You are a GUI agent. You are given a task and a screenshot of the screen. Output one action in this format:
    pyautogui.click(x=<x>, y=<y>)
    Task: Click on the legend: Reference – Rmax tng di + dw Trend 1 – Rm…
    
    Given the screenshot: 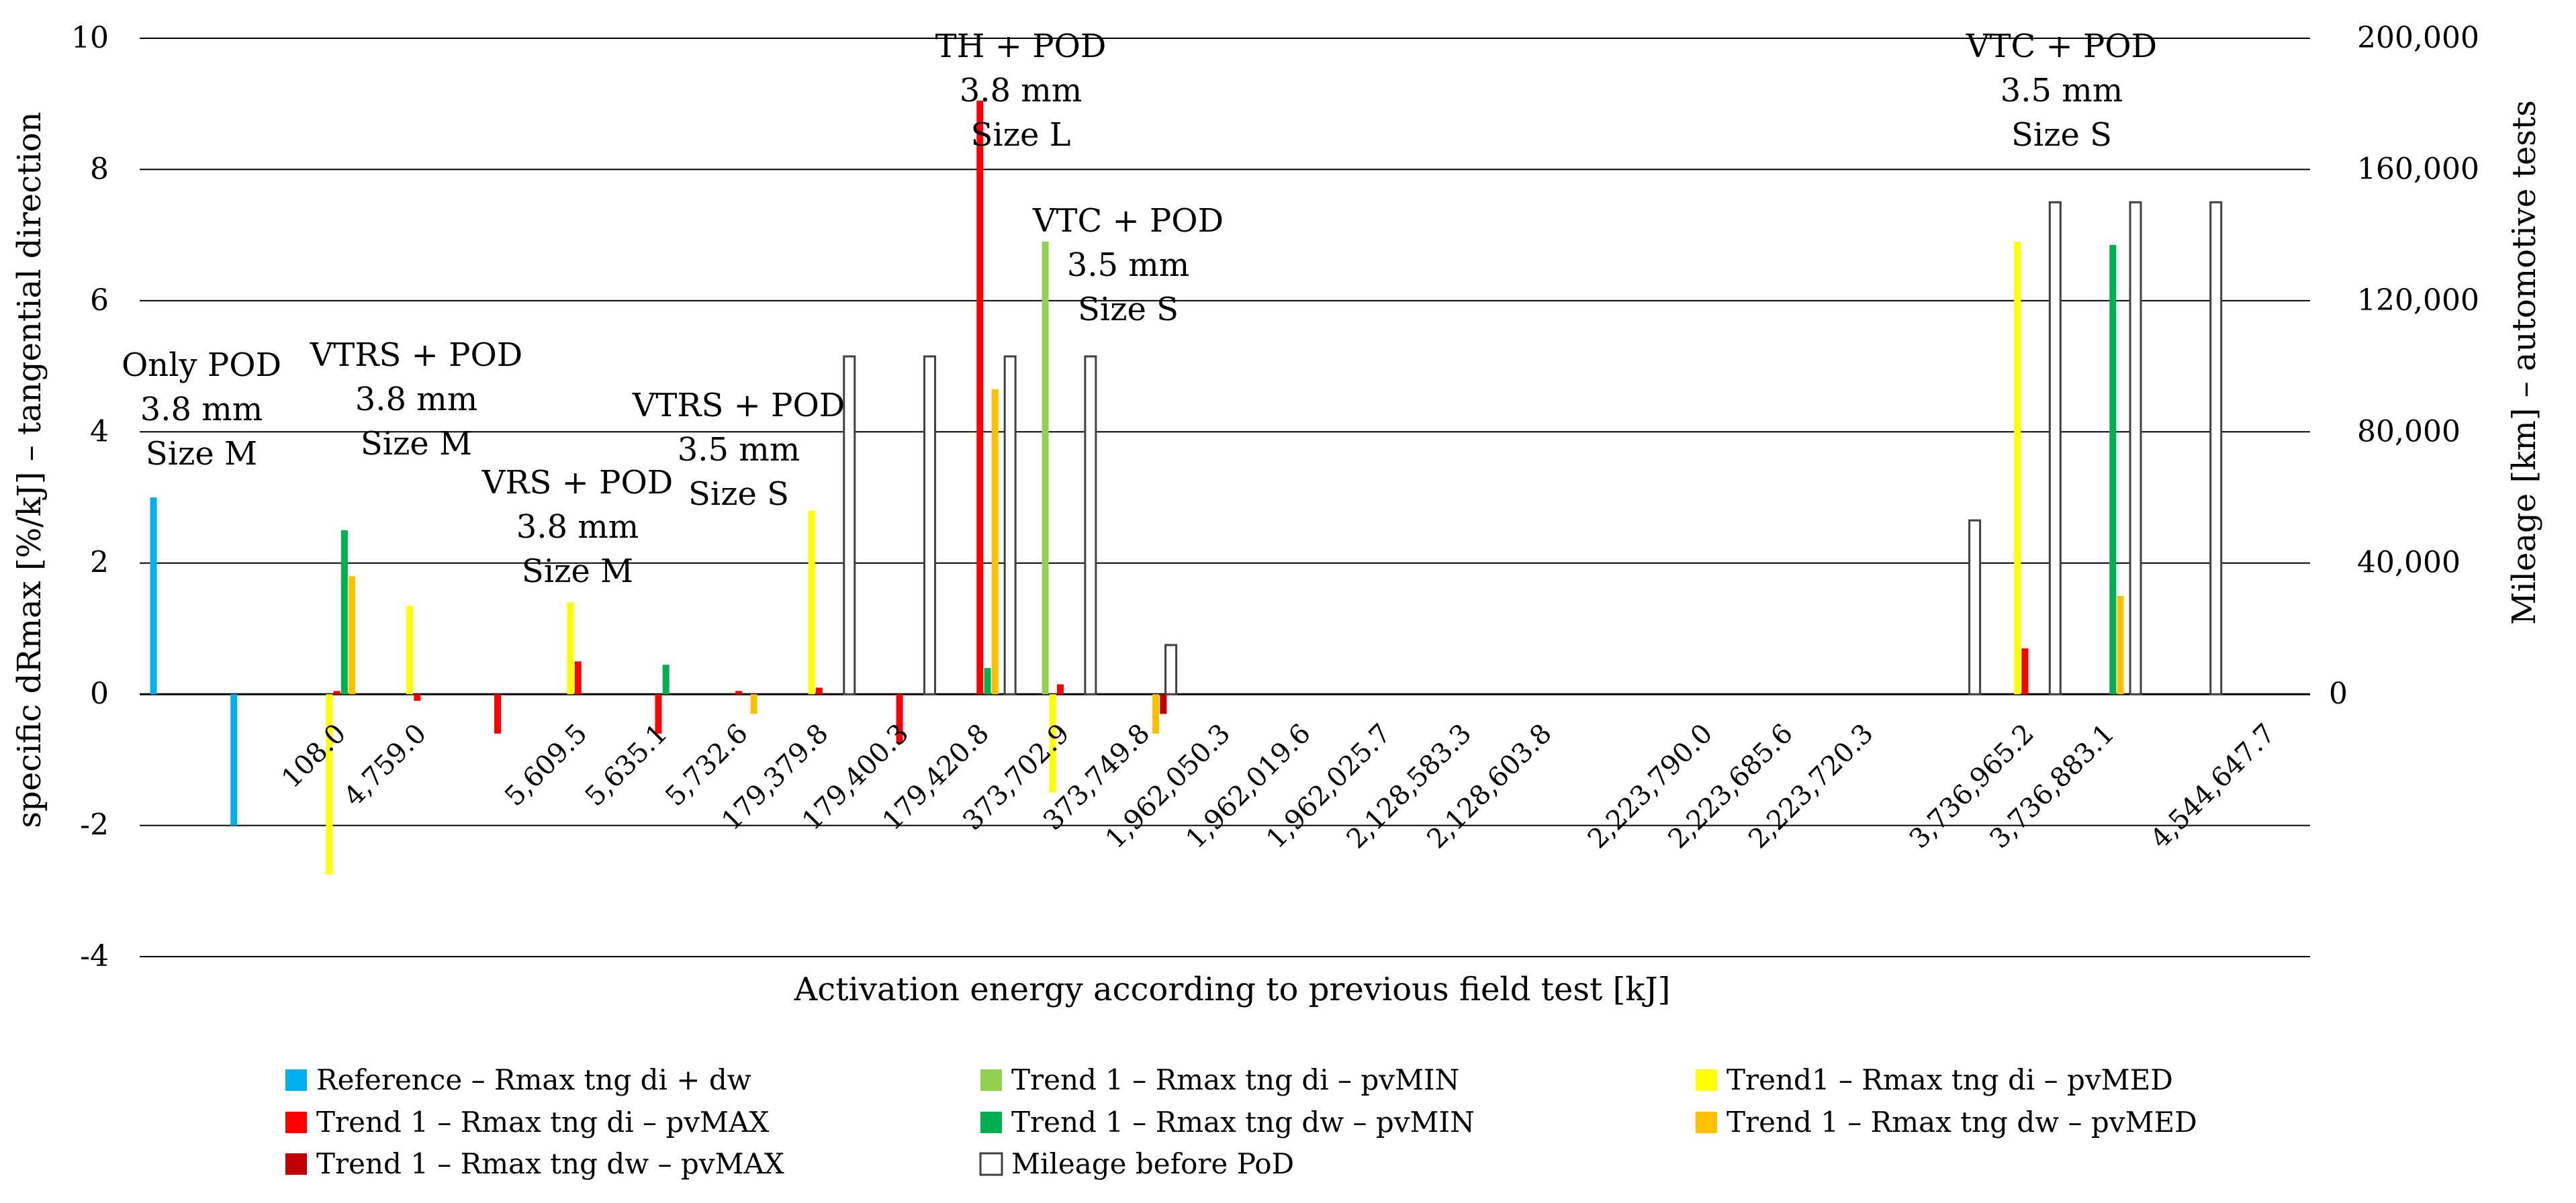 What is the action you would take?
    pyautogui.click(x=1241, y=1121)
    